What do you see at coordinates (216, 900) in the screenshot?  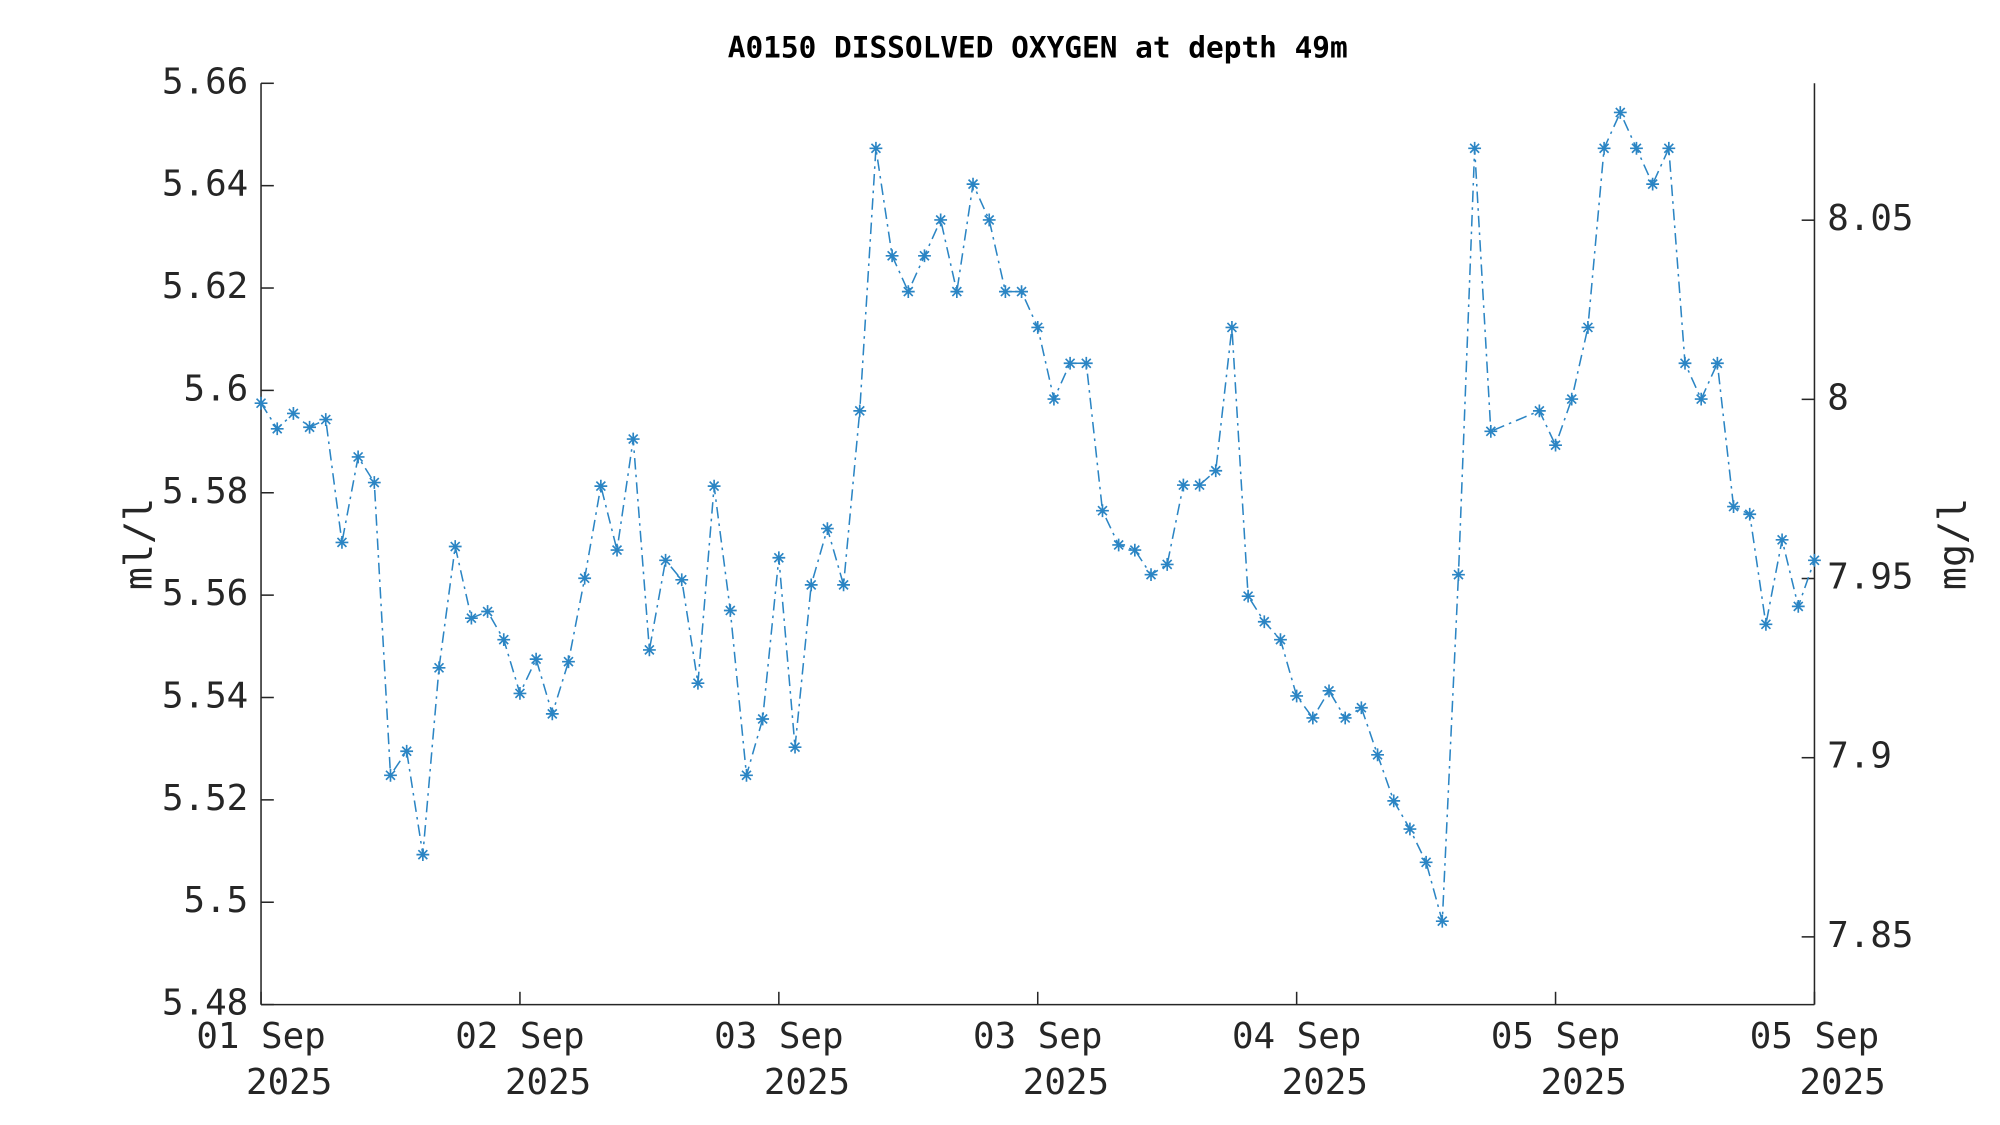 I see `y-tick-label: 5.5` at bounding box center [216, 900].